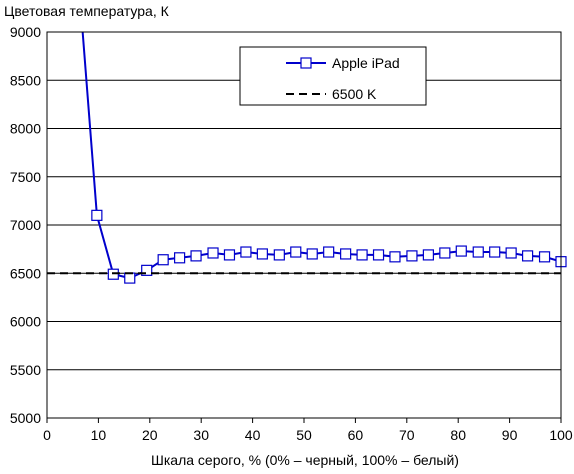 This screenshot has width=574, height=474. What do you see at coordinates (87, 11) in the screenshot?
I see `y-axis-title: Цветовая температура, К` at bounding box center [87, 11].